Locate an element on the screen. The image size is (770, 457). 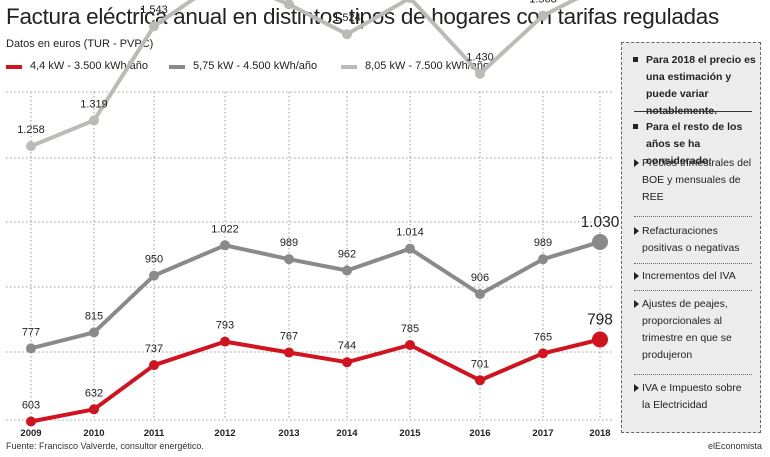
legend-swatch-high is located at coordinates (349, 67).